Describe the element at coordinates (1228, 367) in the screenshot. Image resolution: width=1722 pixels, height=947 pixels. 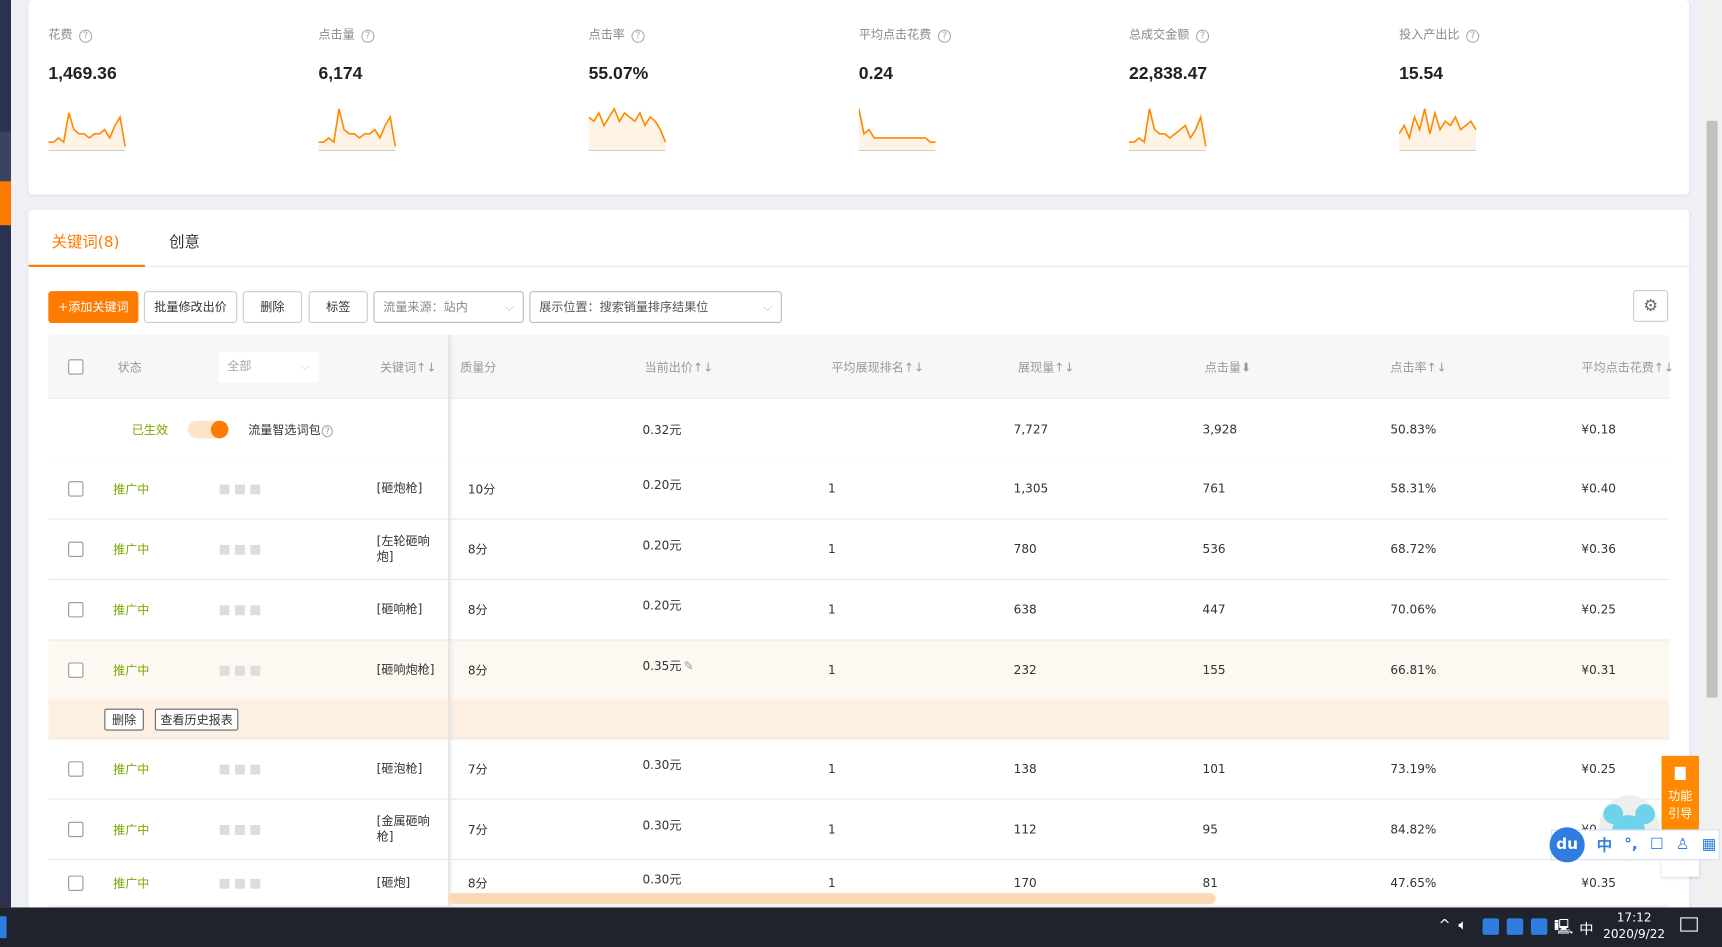
I see `header-clicks: 点击量⬇` at that location.